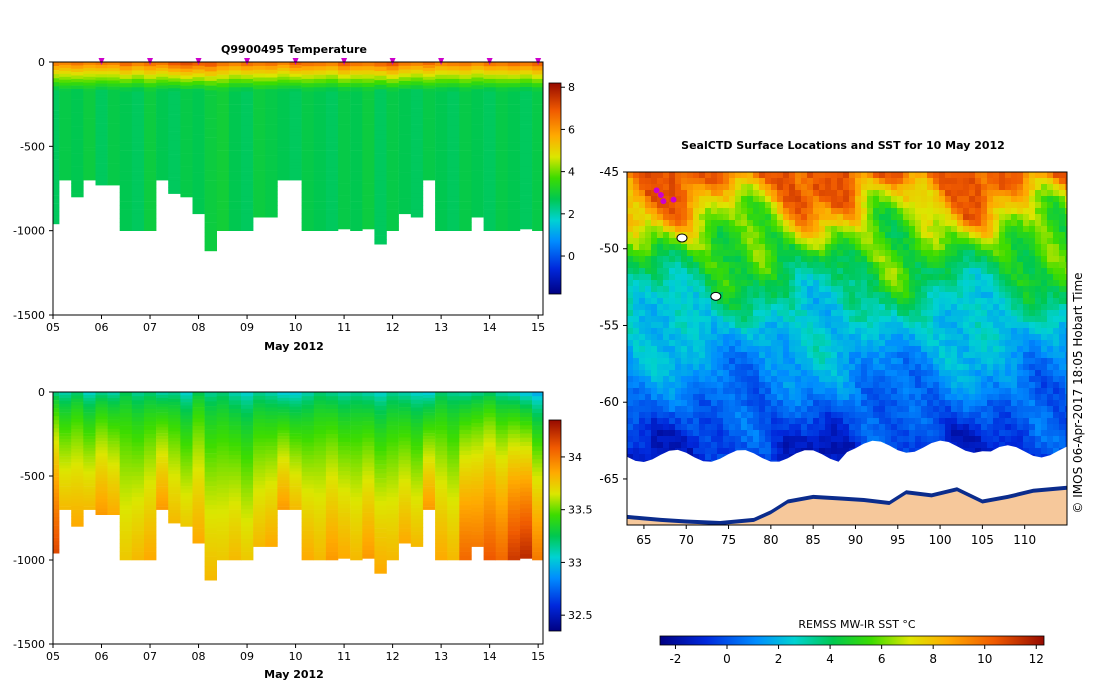 Image resolution: width=1099 pixels, height=700 pixels. Describe the element at coordinates (344, 656) in the screenshot. I see `x-tick-label: 11` at that location.